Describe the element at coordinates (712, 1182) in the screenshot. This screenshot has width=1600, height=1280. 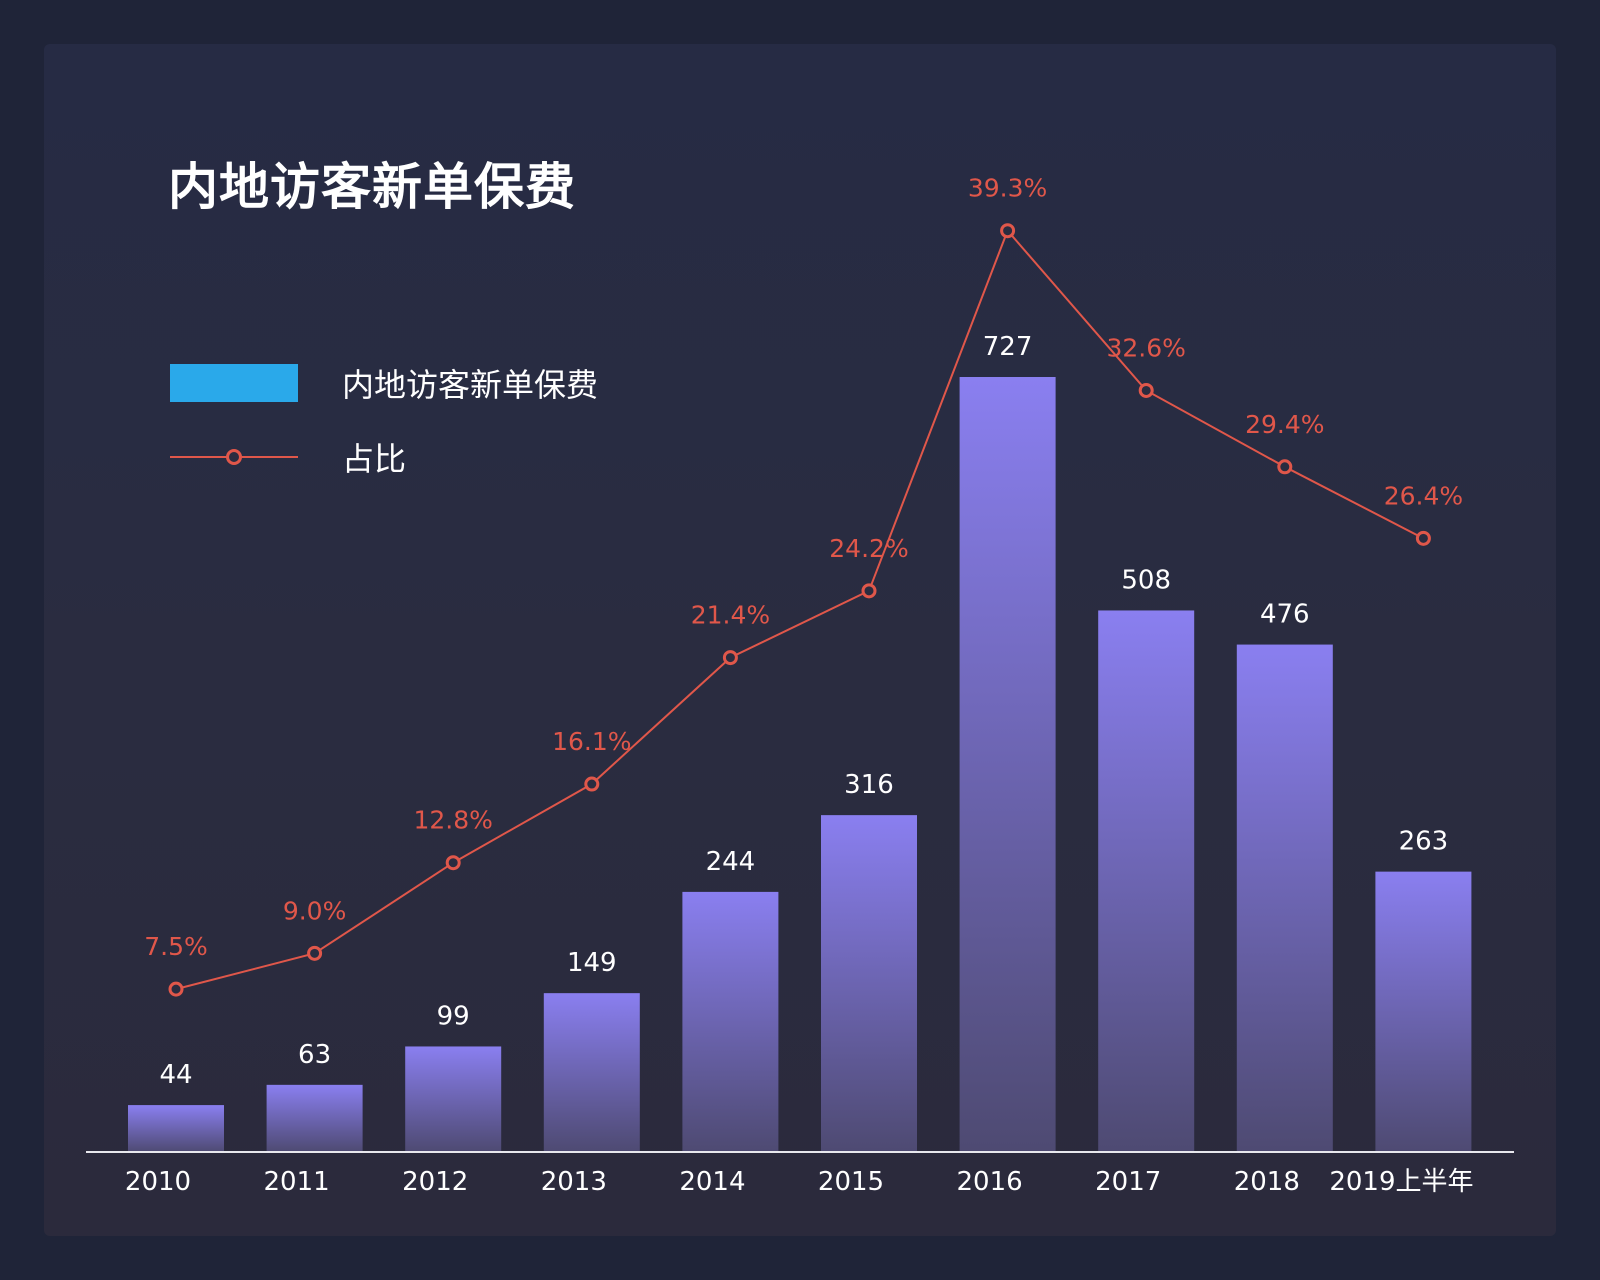
I see `x-tick-label: 2014` at that location.